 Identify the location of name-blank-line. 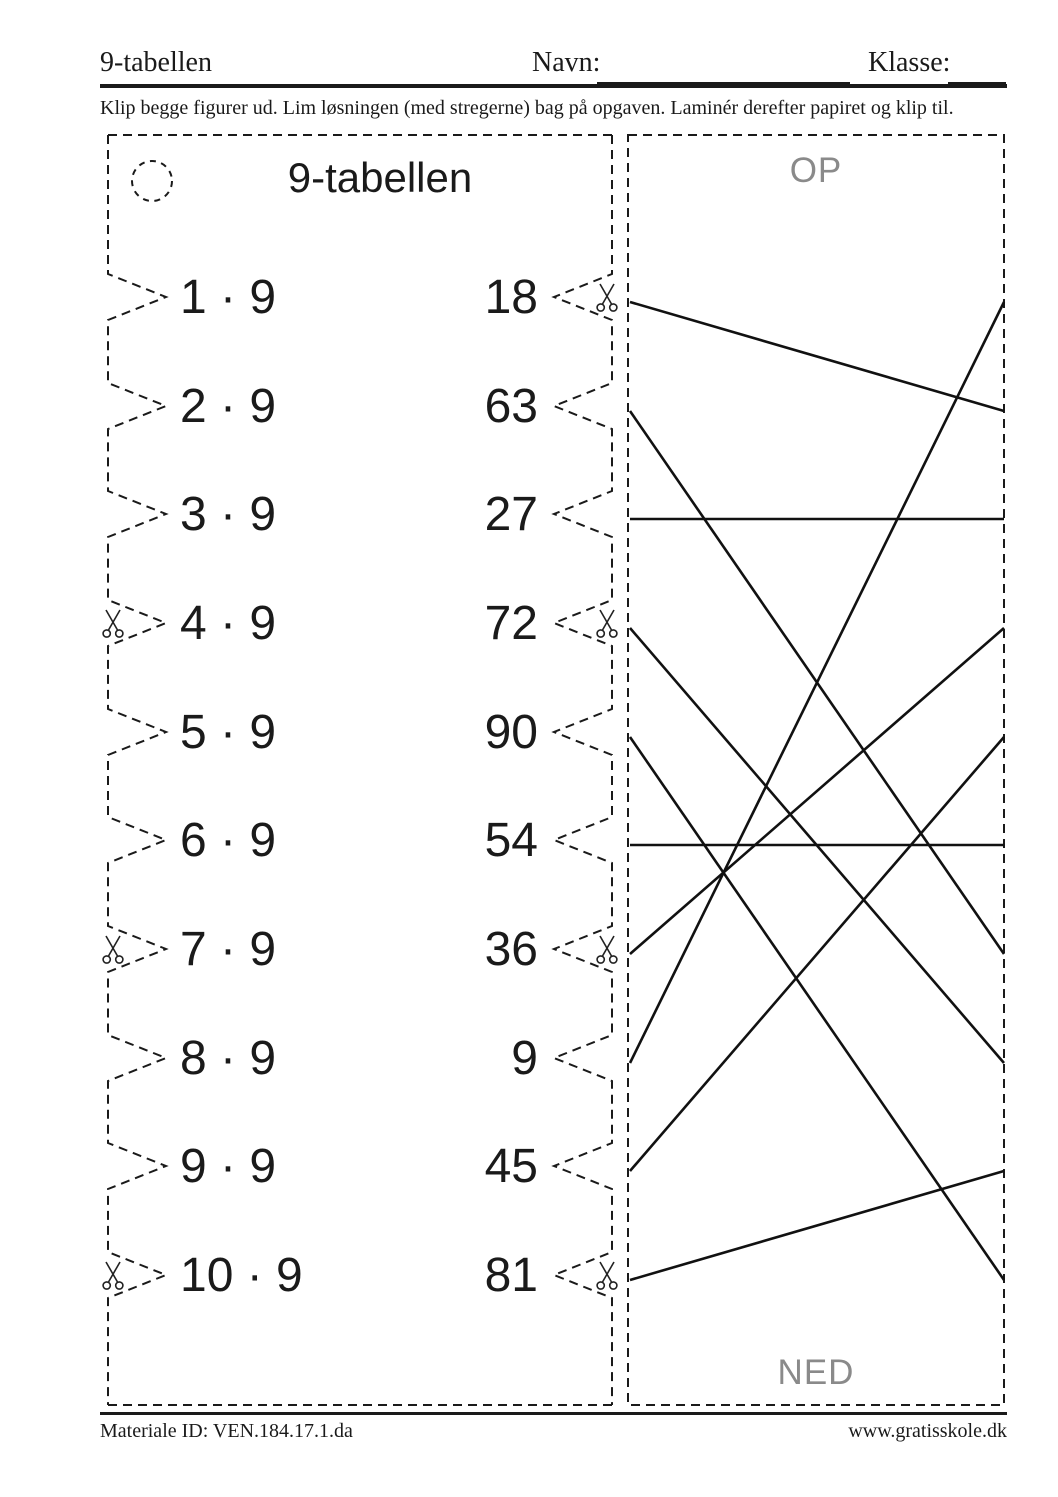
(723, 67).